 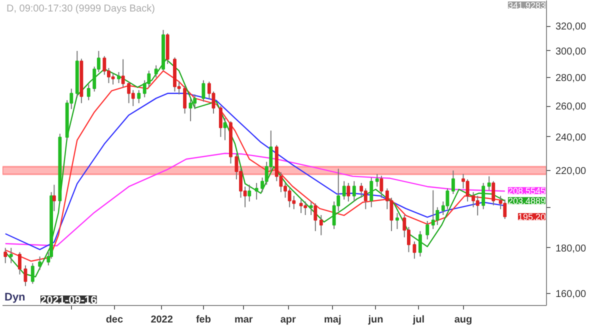 What do you see at coordinates (527, 201) in the screenshot?
I see `annotation: 203,4889` at bounding box center [527, 201].